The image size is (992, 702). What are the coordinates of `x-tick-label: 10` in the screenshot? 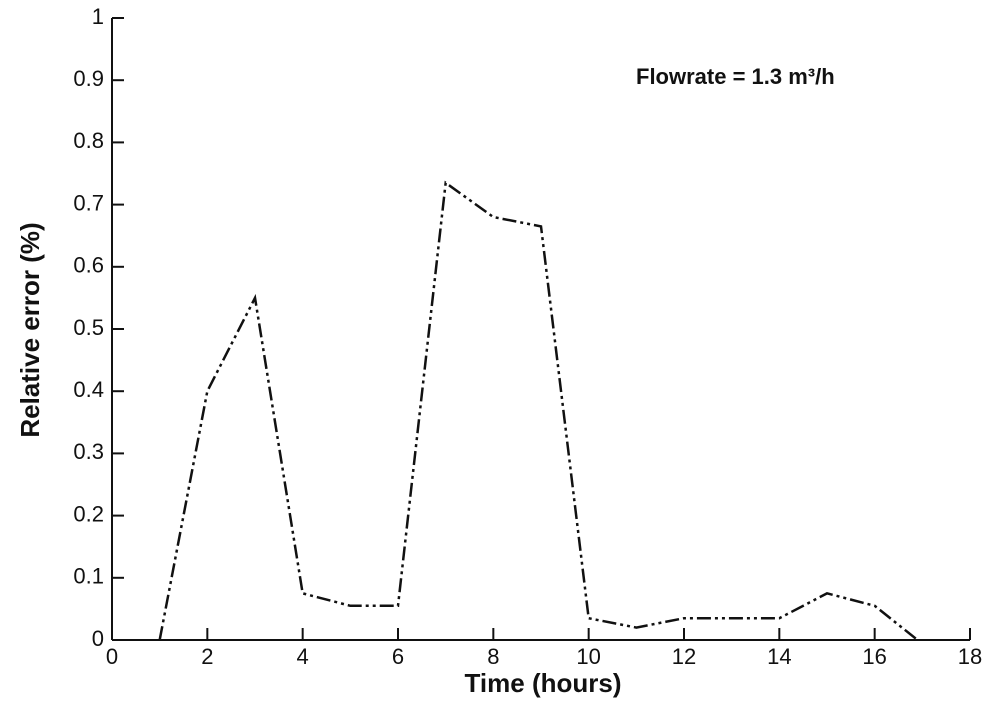 It's located at (588, 656).